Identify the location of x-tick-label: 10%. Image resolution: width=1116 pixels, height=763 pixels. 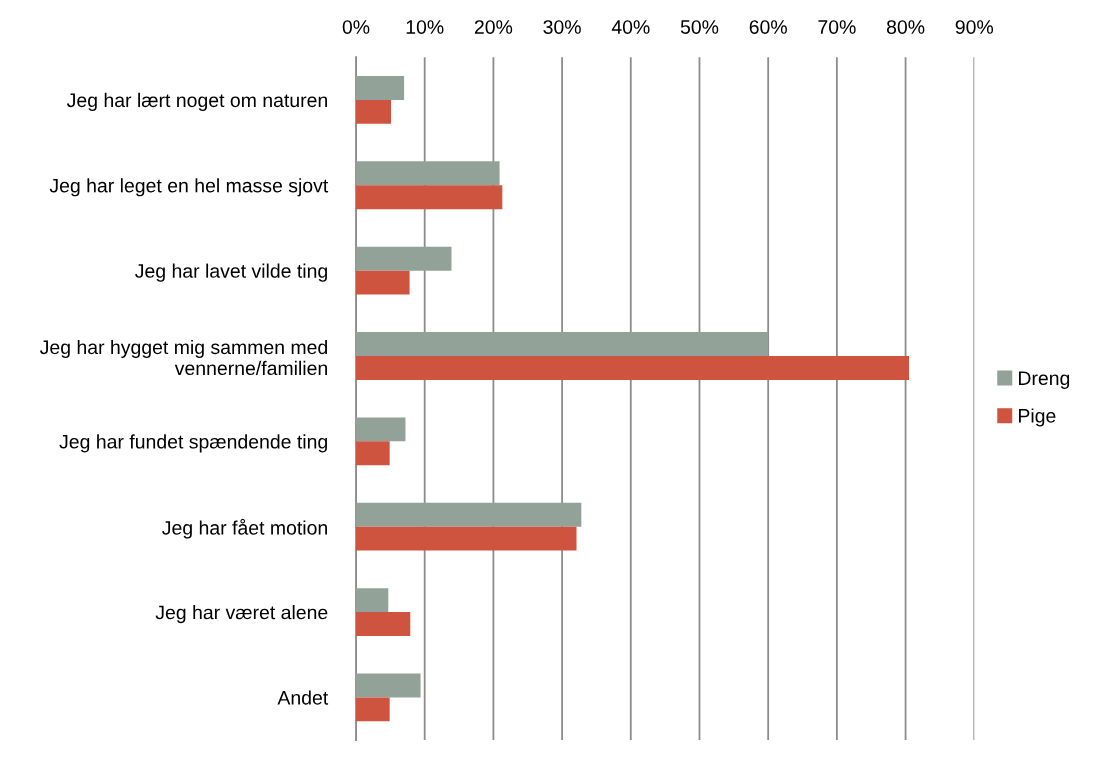
(425, 27).